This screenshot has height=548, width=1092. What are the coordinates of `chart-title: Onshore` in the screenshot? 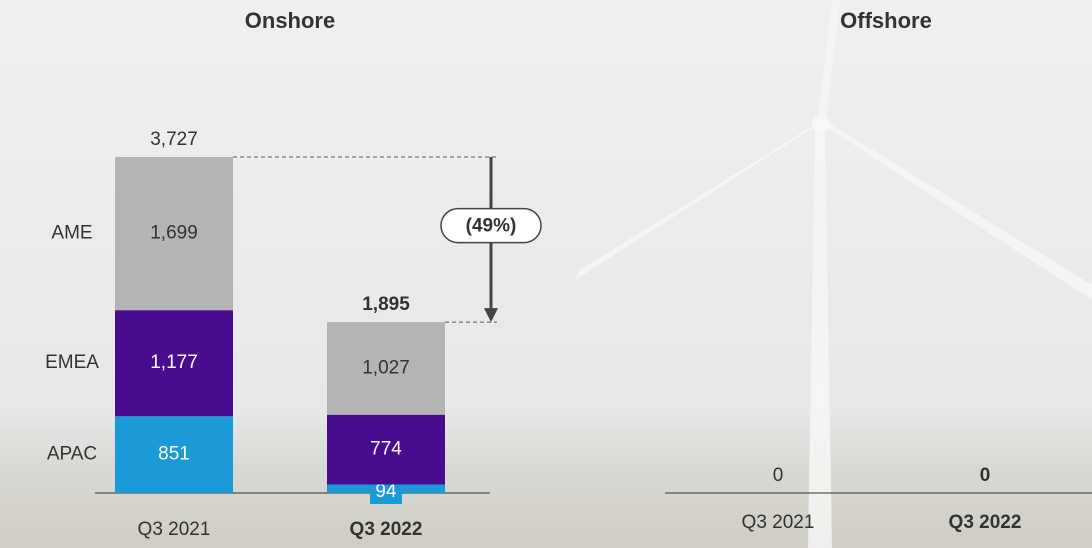 It's located at (290, 20).